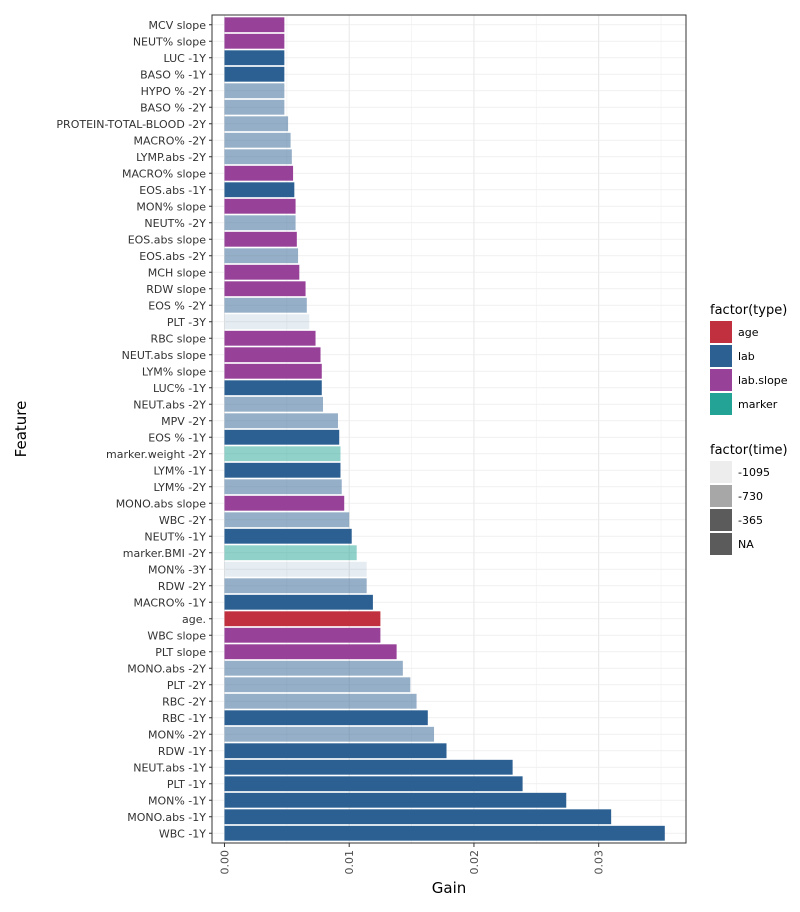 This screenshot has height=912, width=800. What do you see at coordinates (21, 429) in the screenshot?
I see `y-axis-title: Feature` at bounding box center [21, 429].